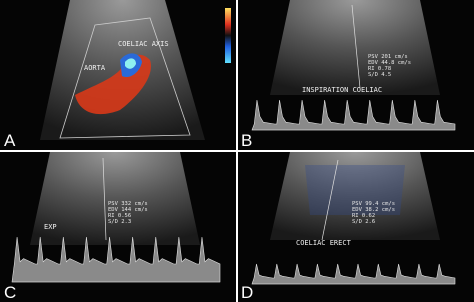 The height and width of the screenshot is (302, 474). I want to click on panel-letter: D, so click(247, 292).